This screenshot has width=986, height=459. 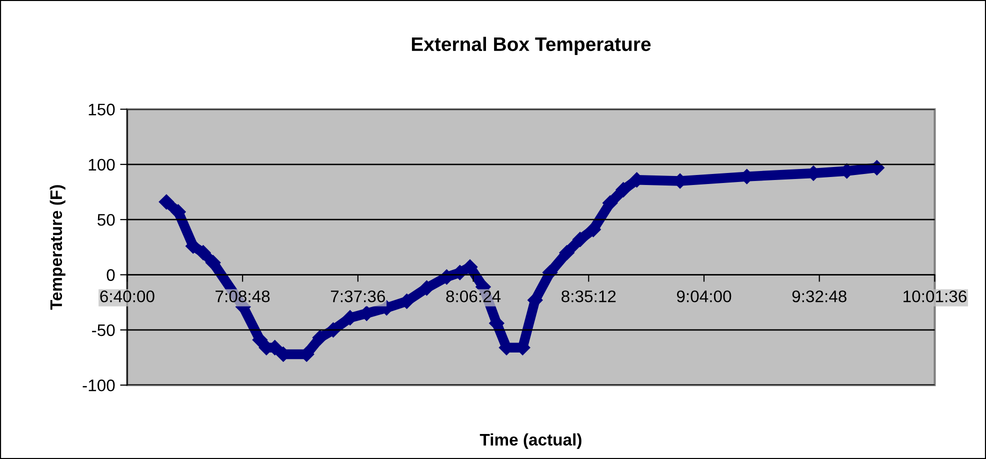 What do you see at coordinates (58, 247) in the screenshot?
I see `y-axis-title: Temperature (F)` at bounding box center [58, 247].